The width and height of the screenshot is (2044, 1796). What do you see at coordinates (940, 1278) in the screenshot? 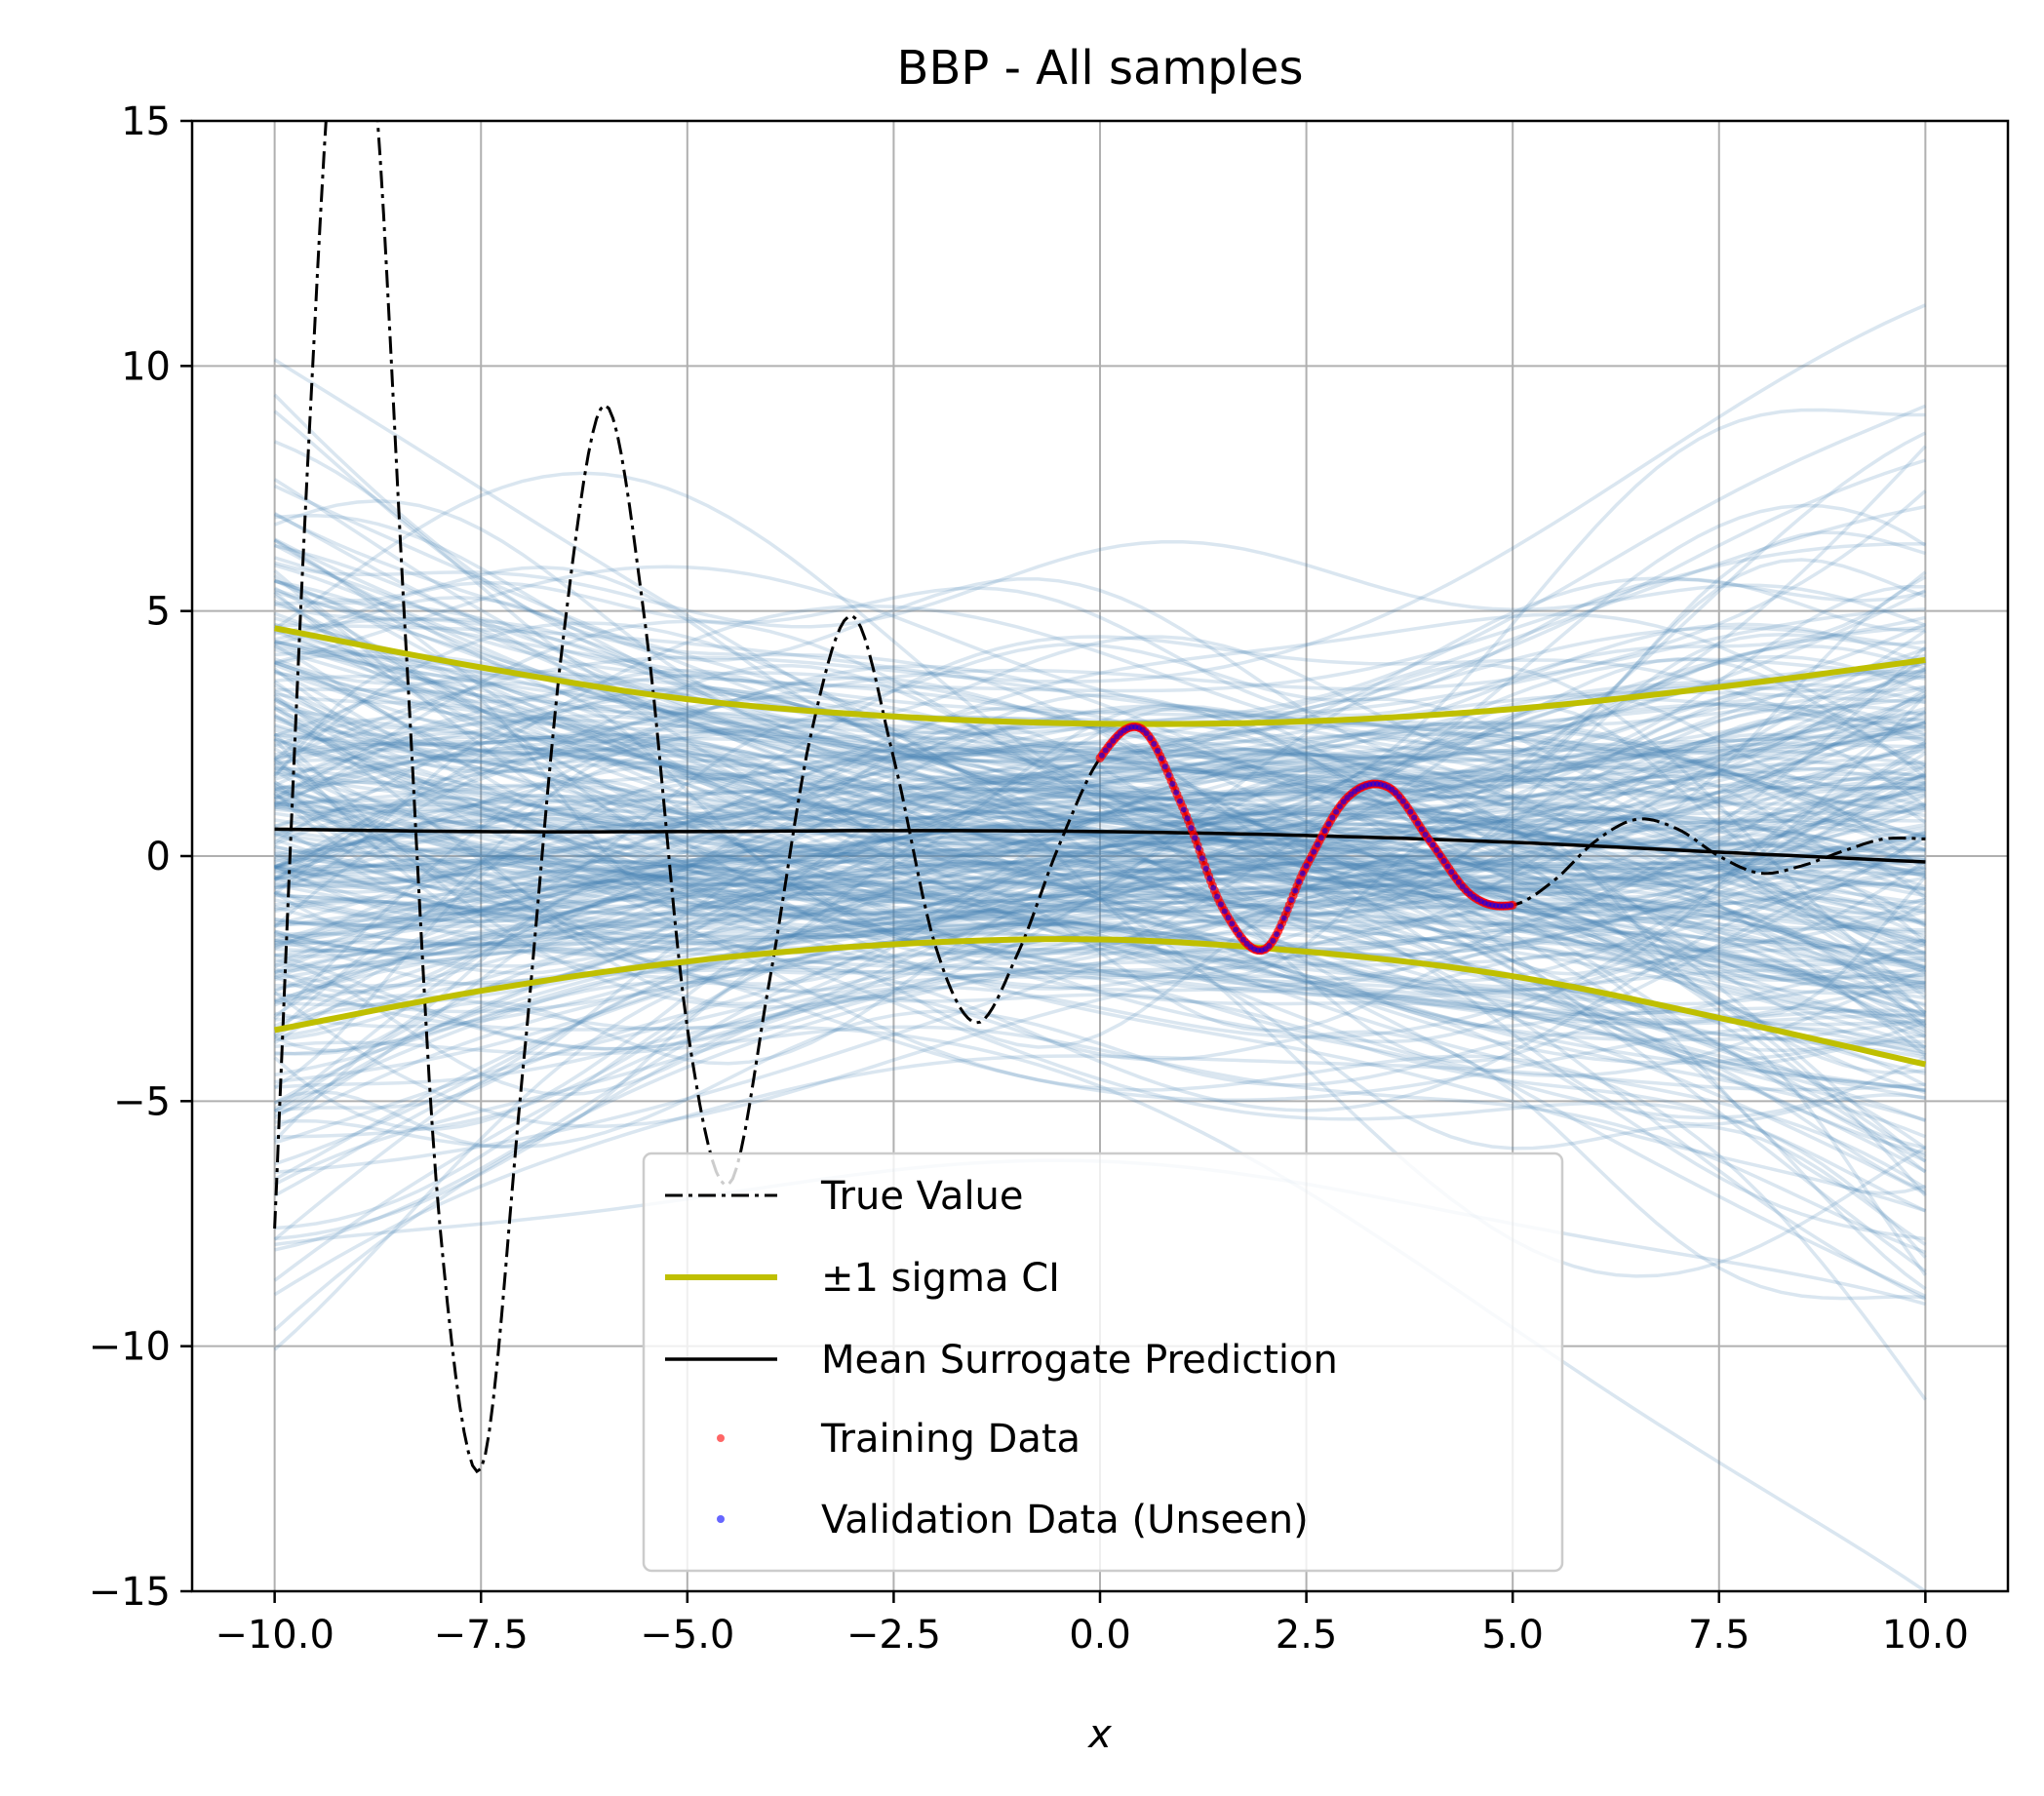
I see `legend-ci-label: ±1 sigma CI` at bounding box center [940, 1278].